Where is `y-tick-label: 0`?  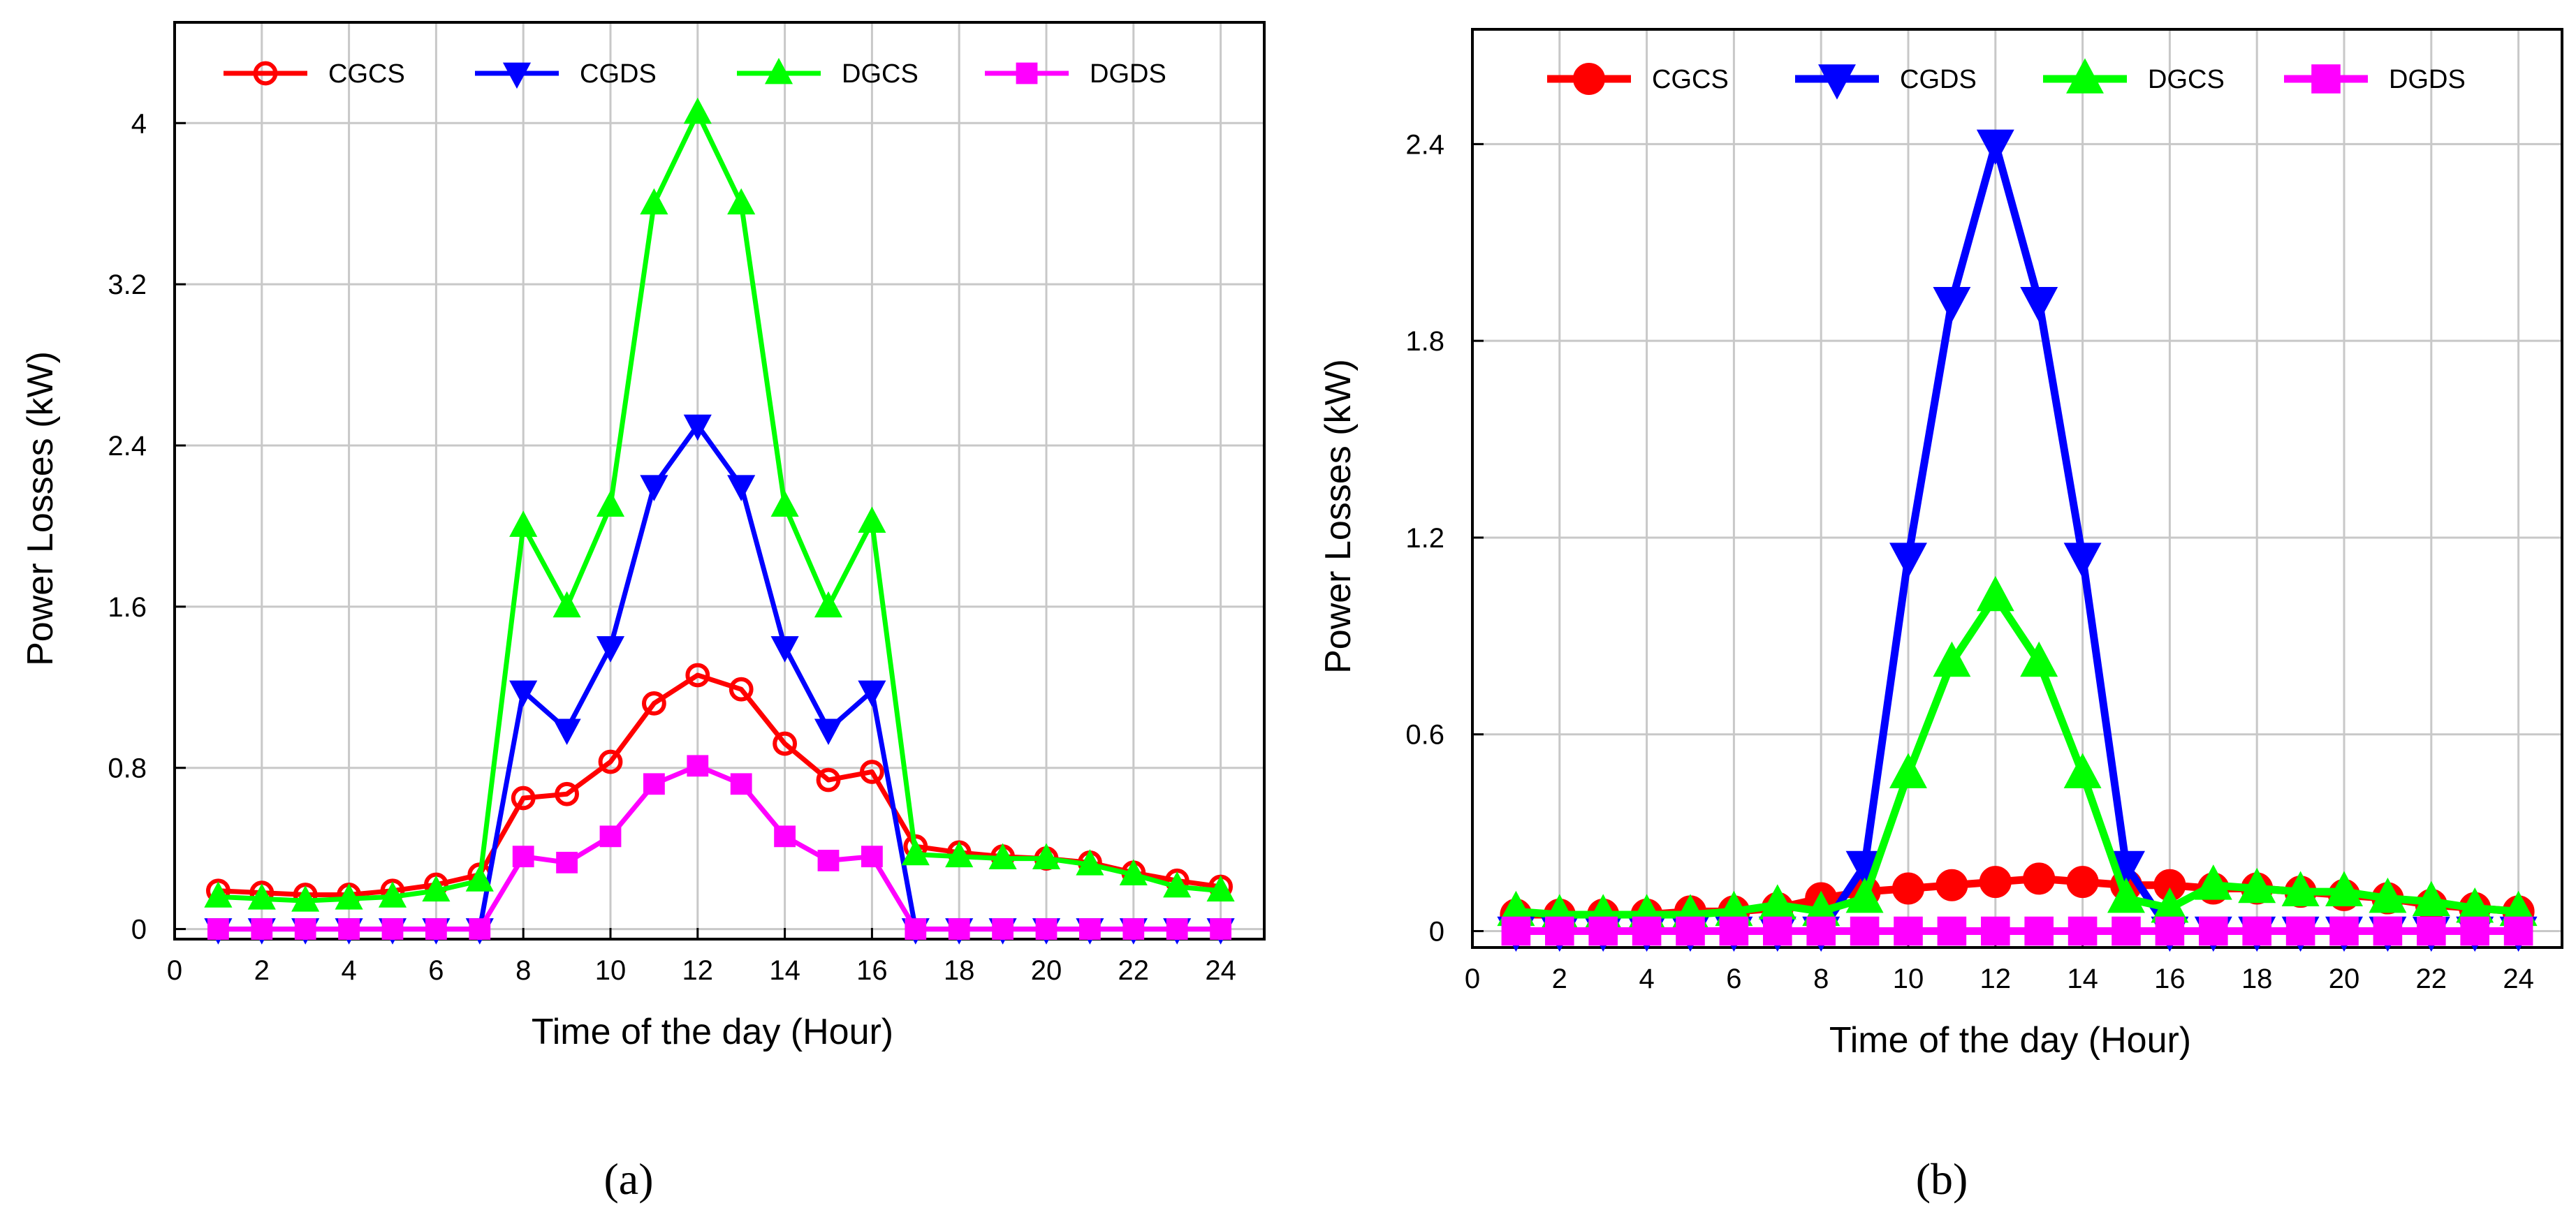 y-tick-label: 0 is located at coordinates (139, 930).